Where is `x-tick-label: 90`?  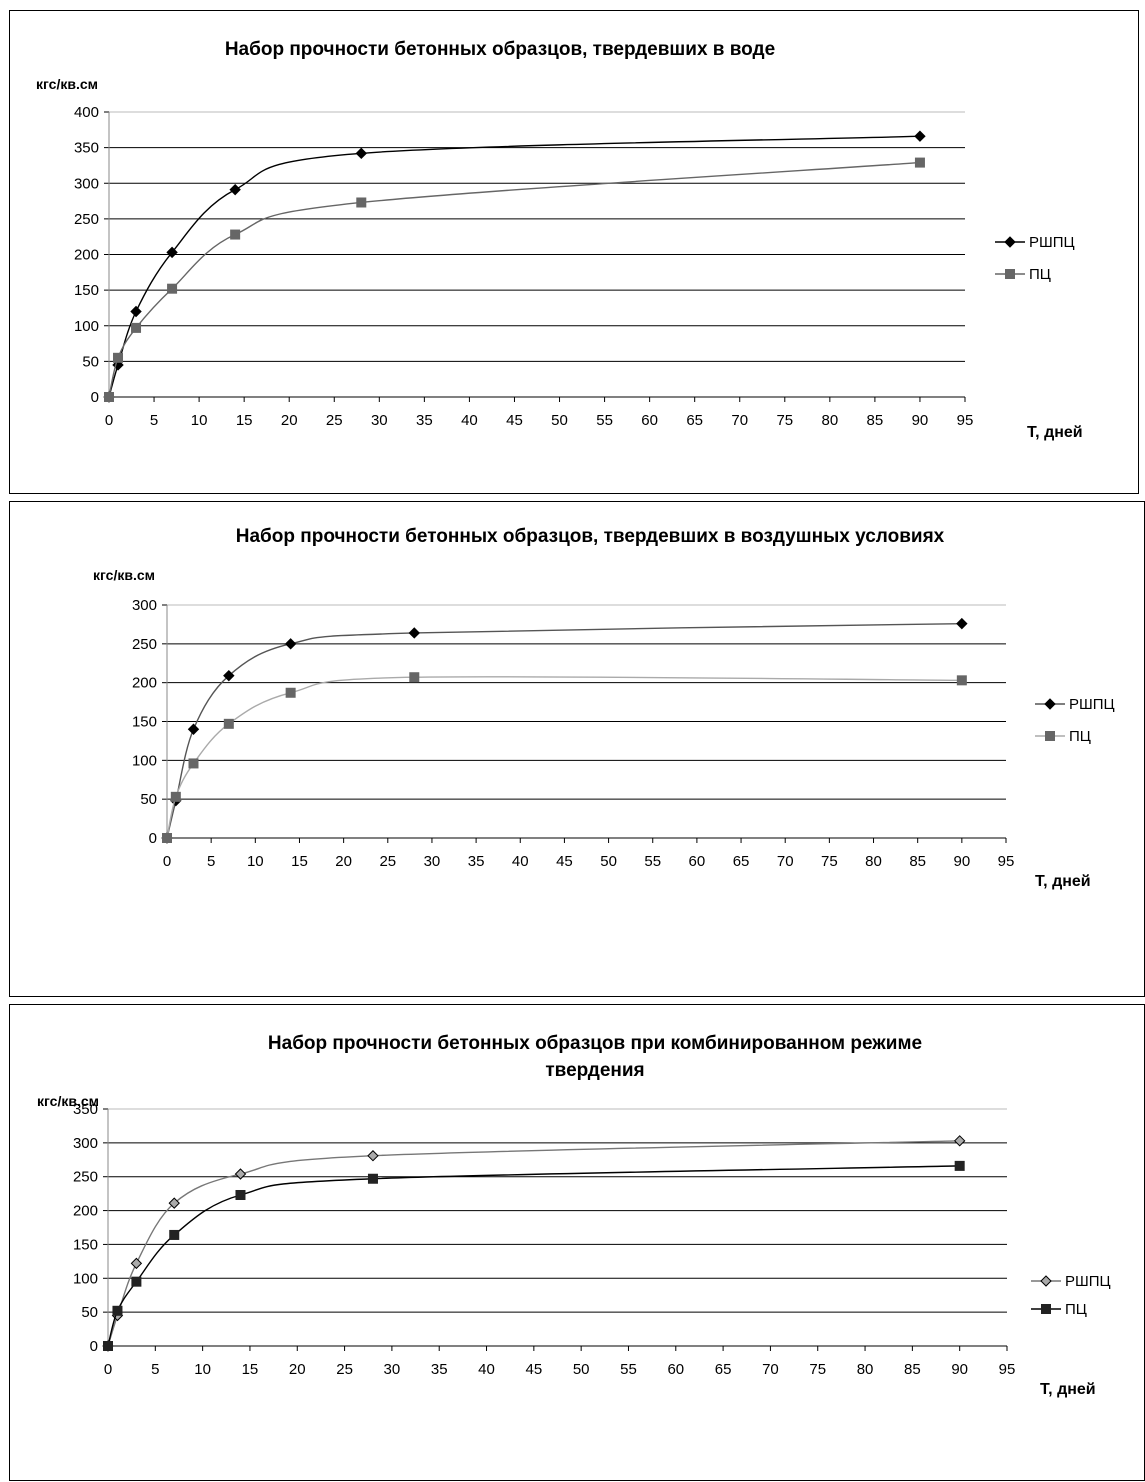 x-tick-label: 90 is located at coordinates (920, 420).